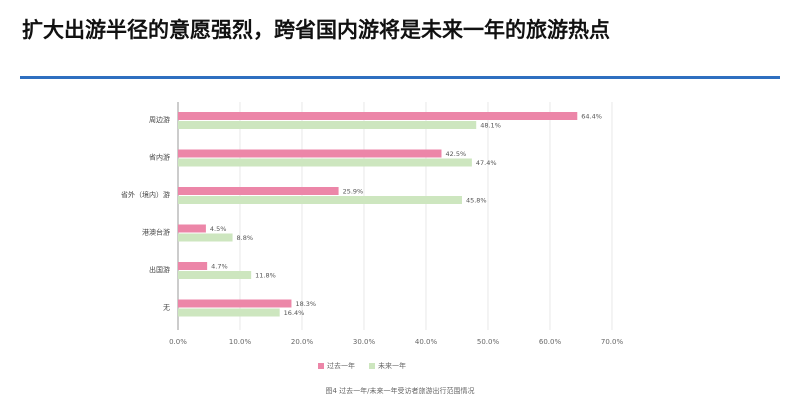 The image size is (800, 401). What do you see at coordinates (159, 157) in the screenshot?
I see `category-label: 省内游` at bounding box center [159, 157].